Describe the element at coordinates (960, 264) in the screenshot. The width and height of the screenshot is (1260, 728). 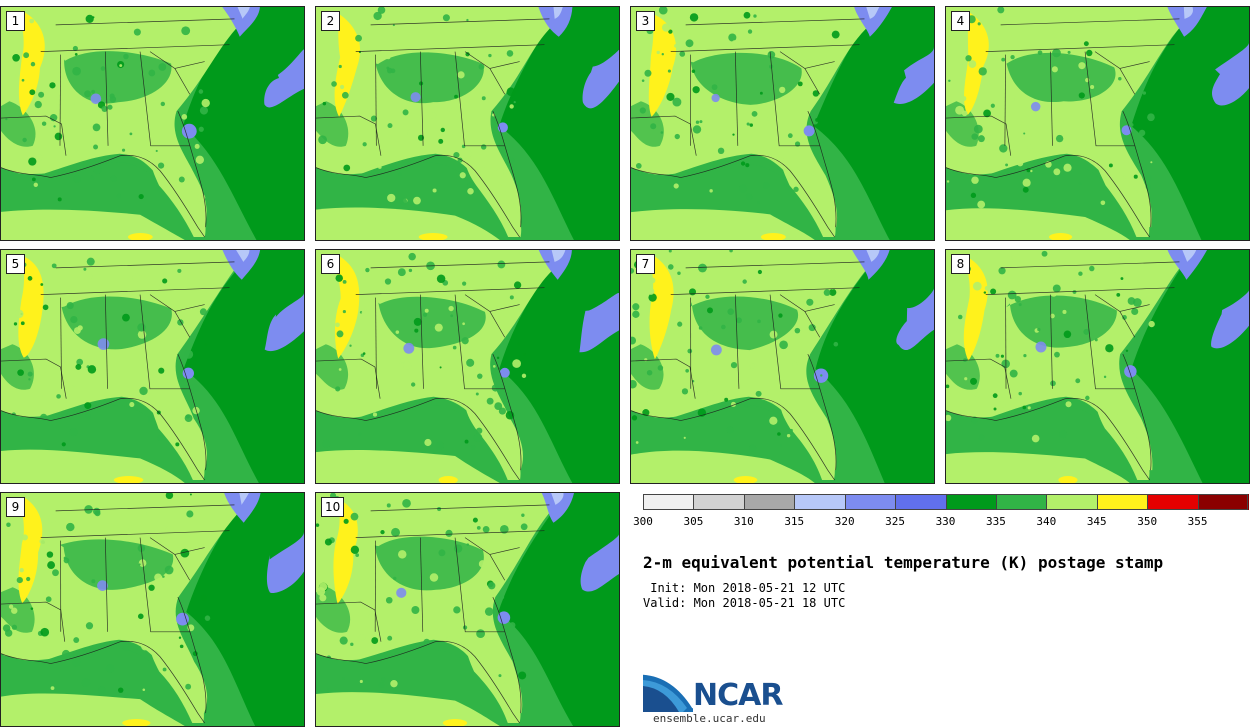
I see `member-number: 8` at that location.